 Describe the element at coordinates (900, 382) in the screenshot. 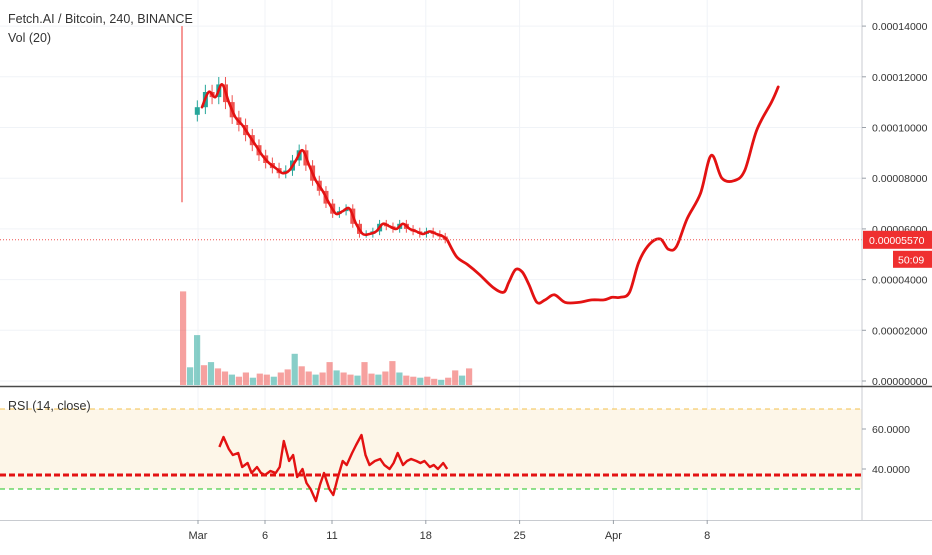

I see `price-tick-label: 0.00000000` at that location.